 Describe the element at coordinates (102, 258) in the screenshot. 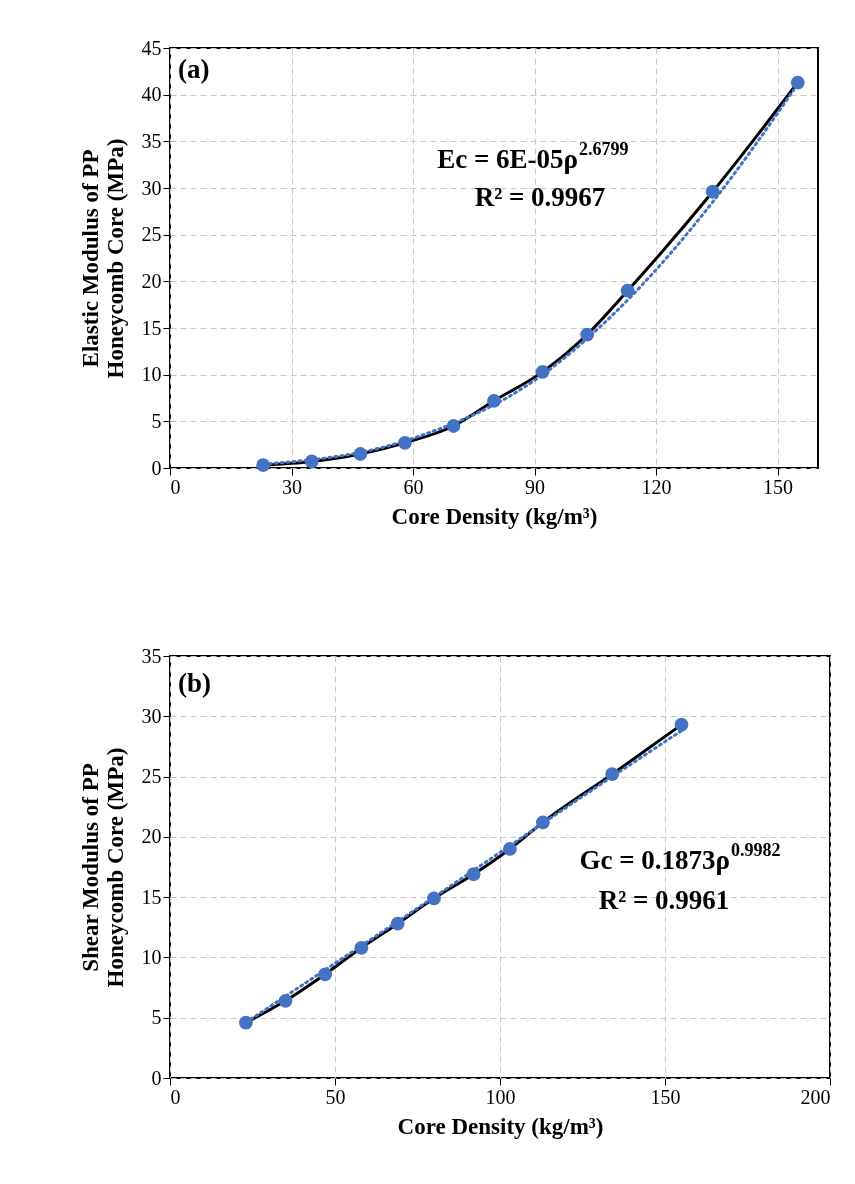

I see `y-axis-title: Elastic Modulus of PP Honeycomb Core (MPa)` at that location.